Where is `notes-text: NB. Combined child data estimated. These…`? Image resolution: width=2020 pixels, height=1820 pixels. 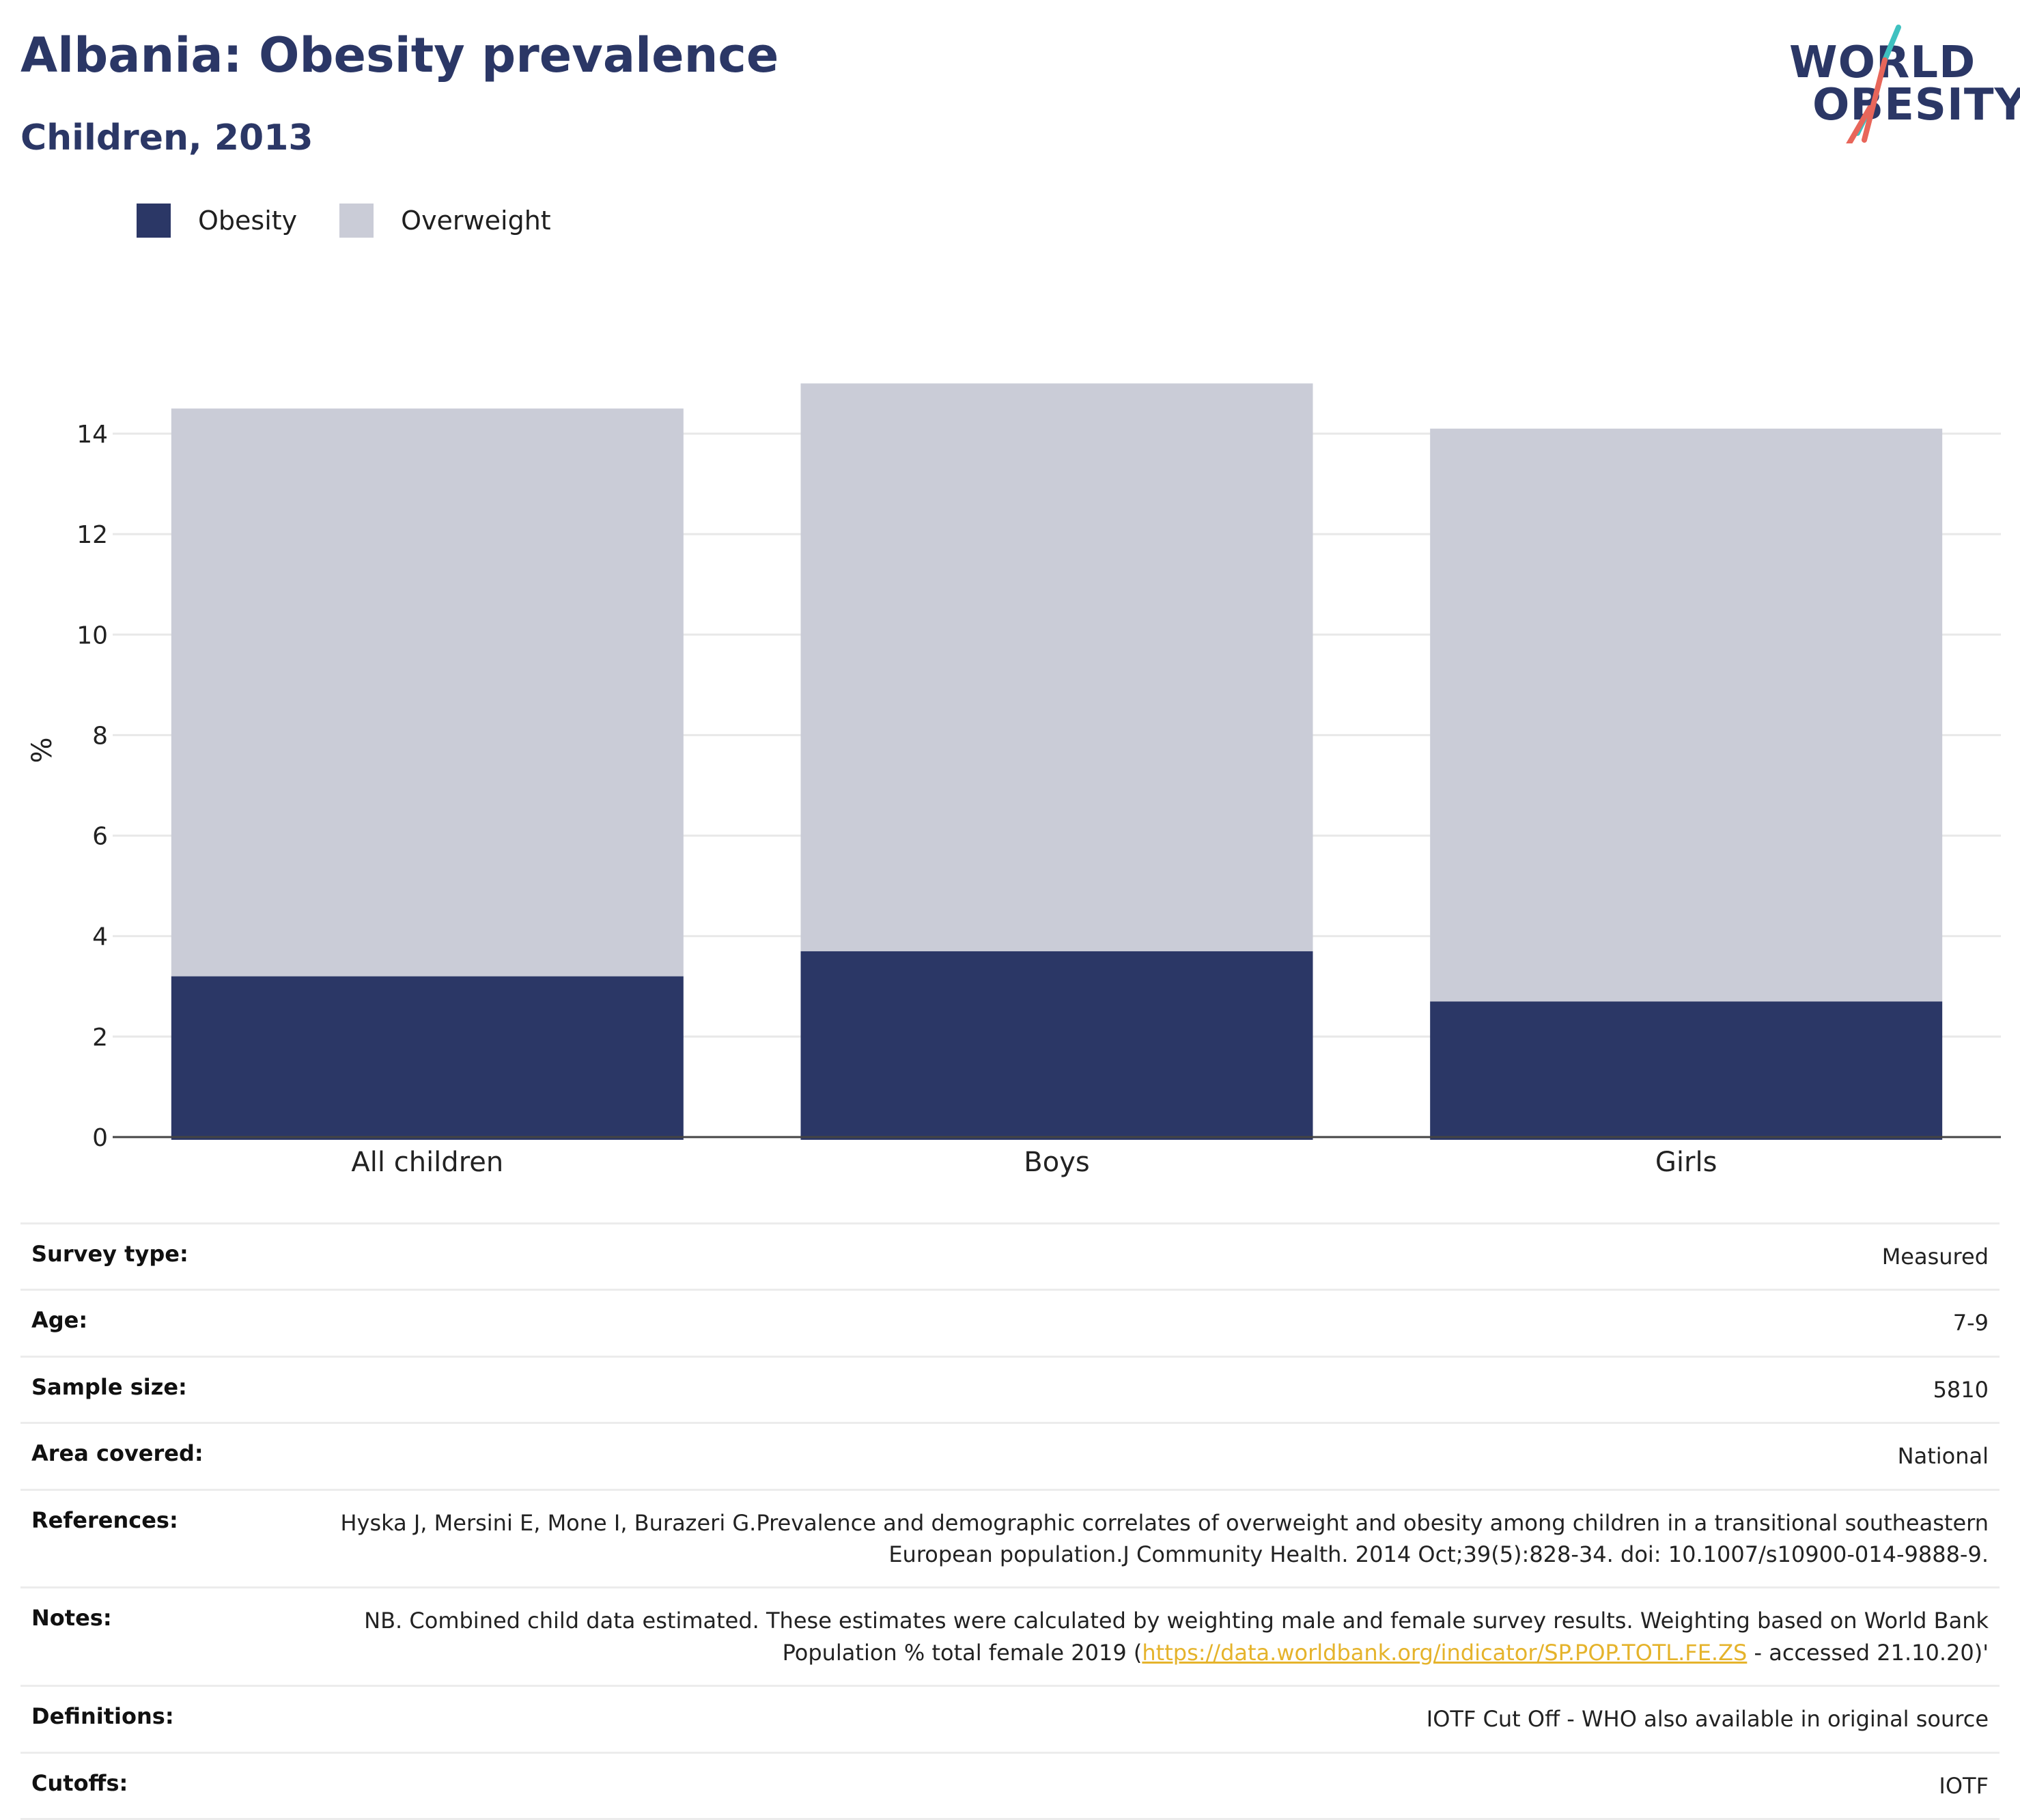 notes-text: NB. Combined child data estimated. These… is located at coordinates (1176, 1637).